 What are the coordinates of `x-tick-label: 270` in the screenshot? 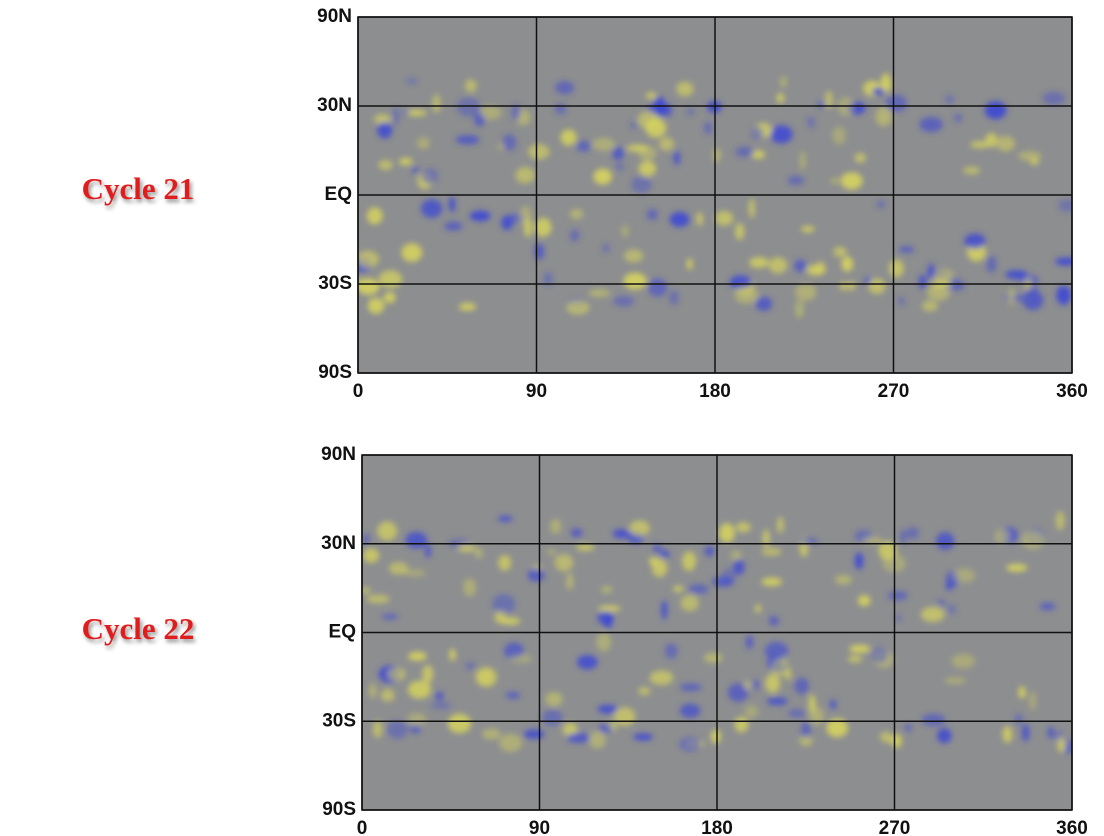 It's located at (894, 391).